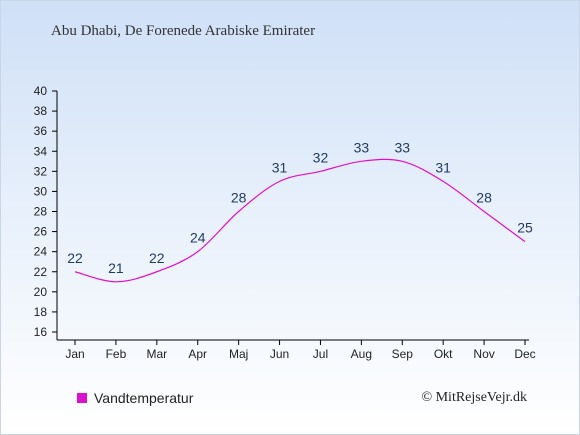  What do you see at coordinates (197, 354) in the screenshot?
I see `x-tick-label: Apr` at bounding box center [197, 354].